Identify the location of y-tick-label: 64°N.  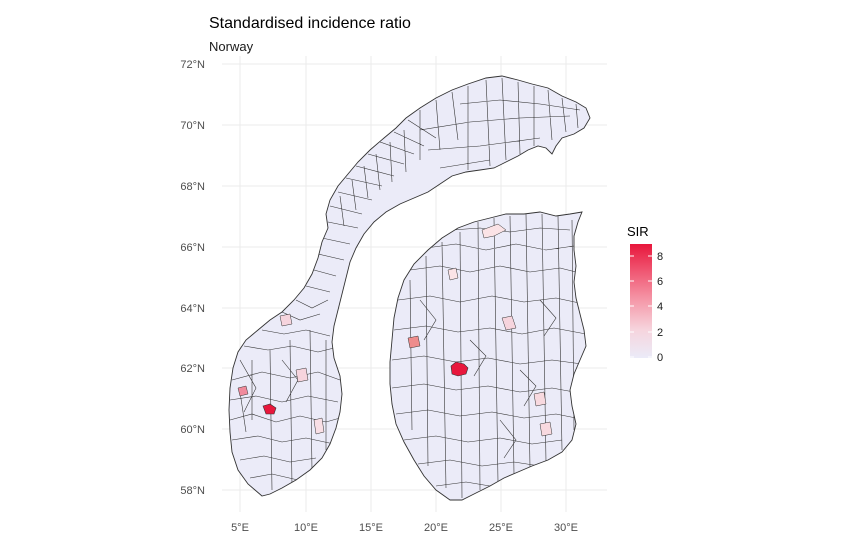
(192, 309).